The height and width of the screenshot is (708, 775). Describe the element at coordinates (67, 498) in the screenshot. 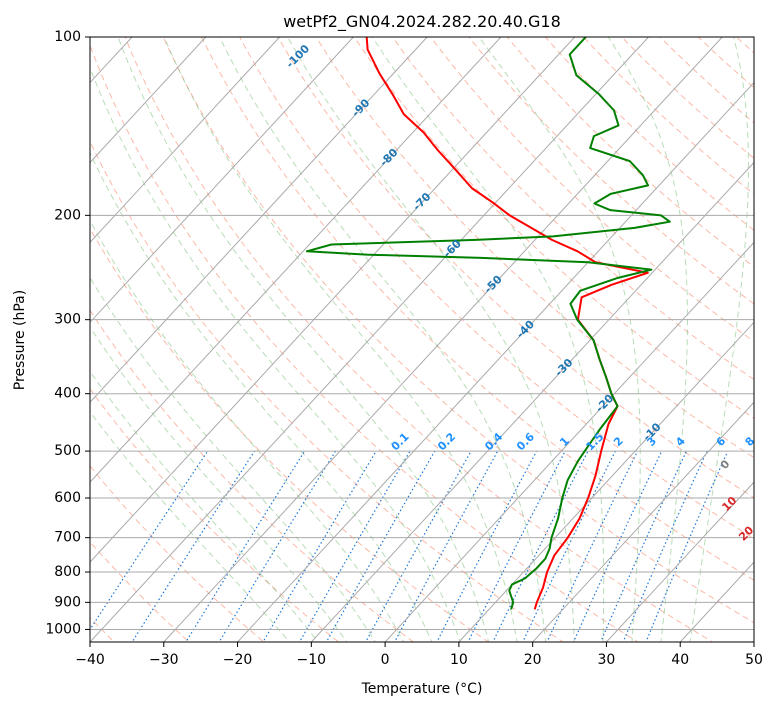

I see `y-tick-label: 600` at that location.